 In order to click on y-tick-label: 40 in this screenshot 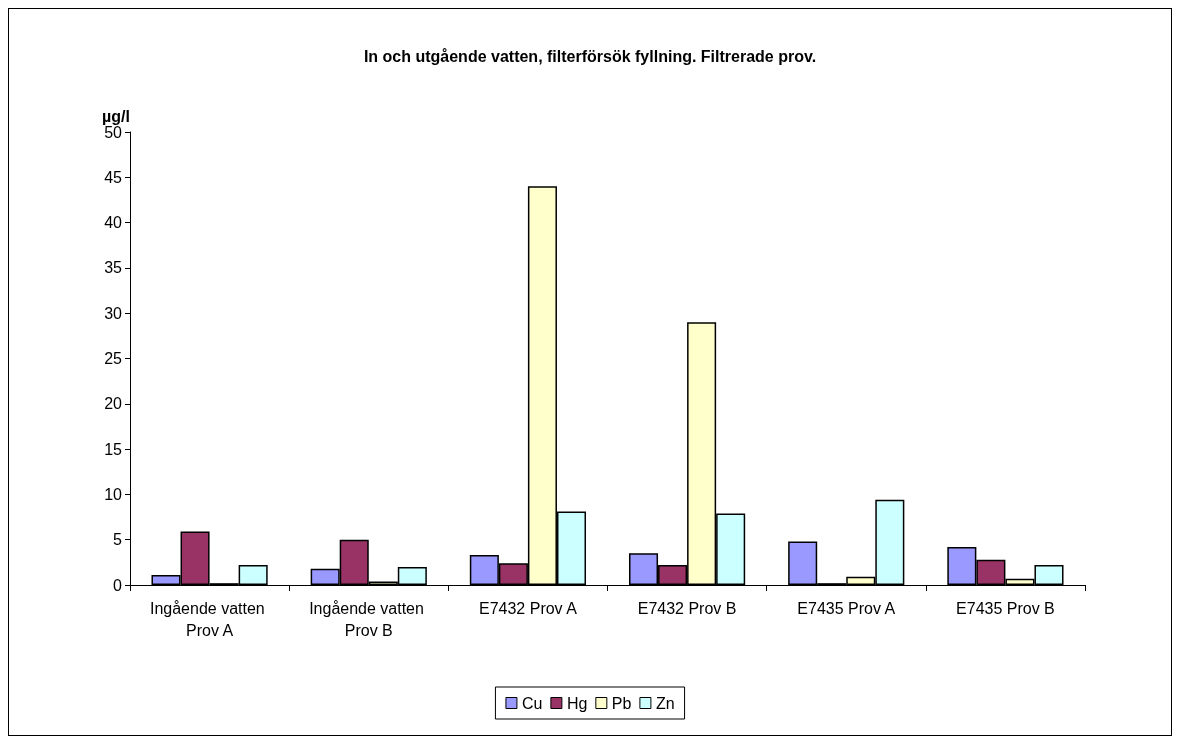, I will do `click(113, 223)`.